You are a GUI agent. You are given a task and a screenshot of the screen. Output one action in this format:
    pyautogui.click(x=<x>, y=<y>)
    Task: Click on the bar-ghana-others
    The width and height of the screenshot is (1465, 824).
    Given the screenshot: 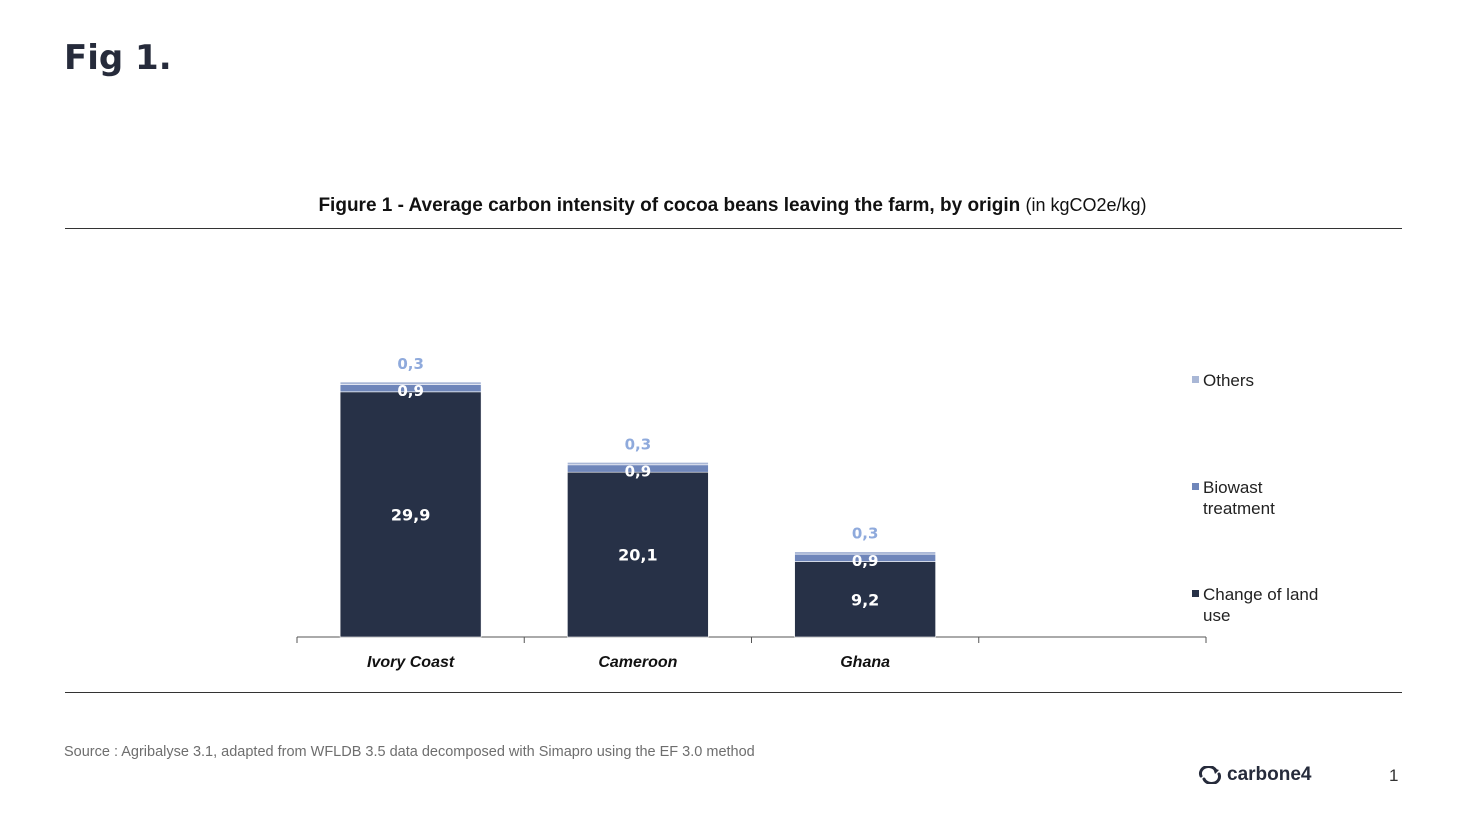 What is the action you would take?
    pyautogui.click(x=865, y=553)
    